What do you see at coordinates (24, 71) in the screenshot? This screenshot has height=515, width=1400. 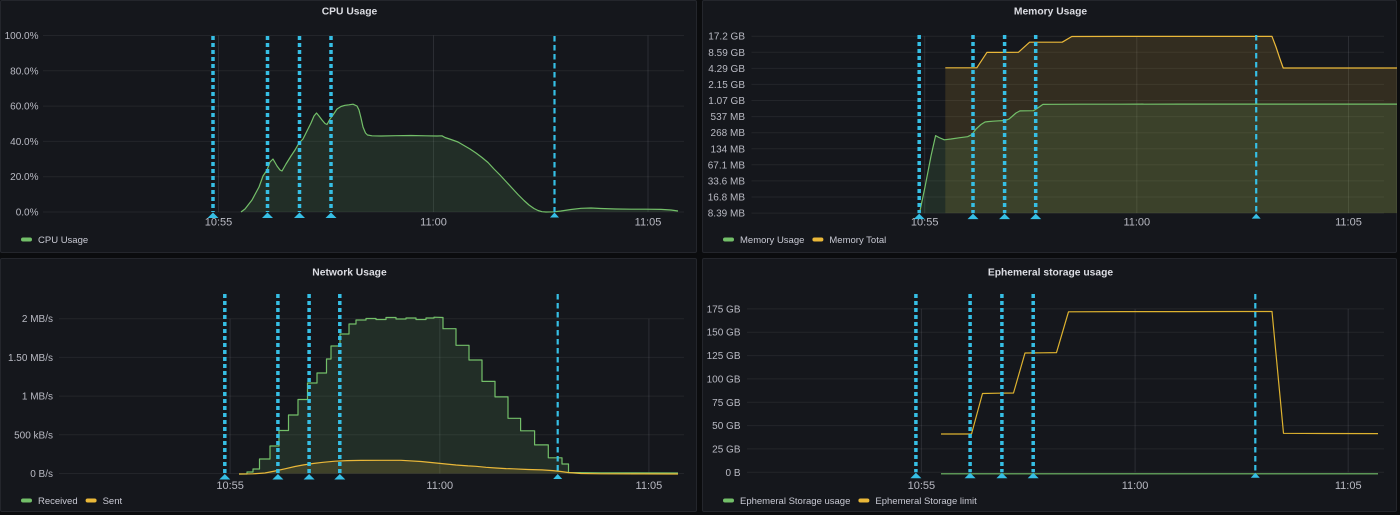 I see `svg-text: 80.0%` at bounding box center [24, 71].